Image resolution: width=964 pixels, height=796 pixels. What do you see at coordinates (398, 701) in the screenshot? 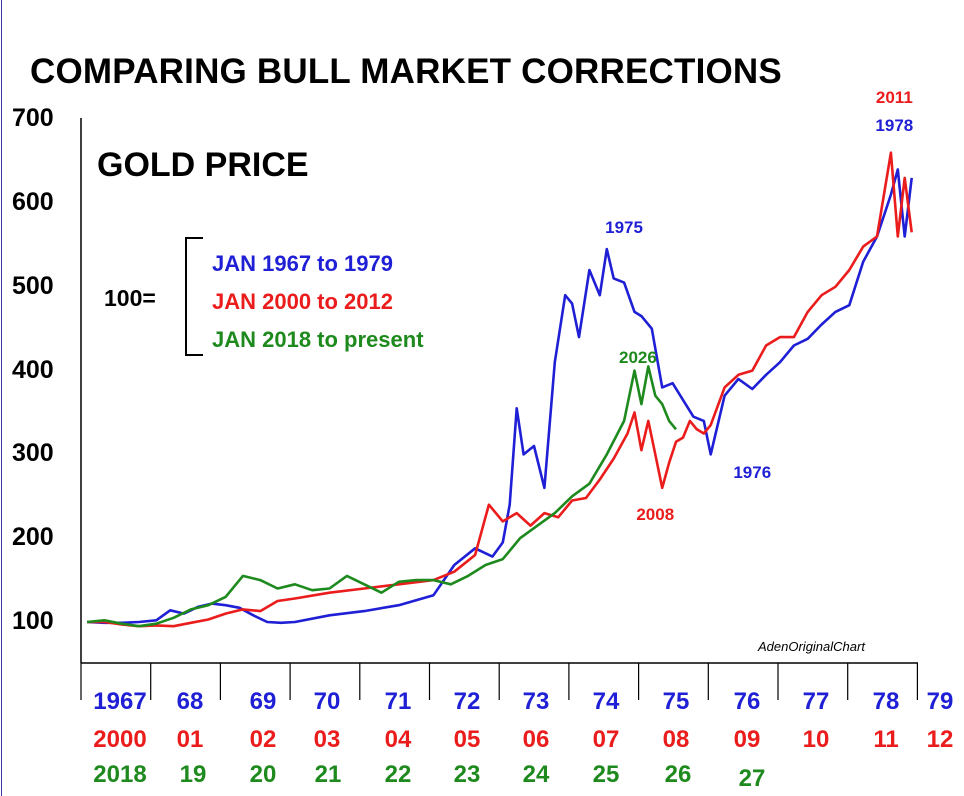
I see `x-tick-label: 71` at bounding box center [398, 701].